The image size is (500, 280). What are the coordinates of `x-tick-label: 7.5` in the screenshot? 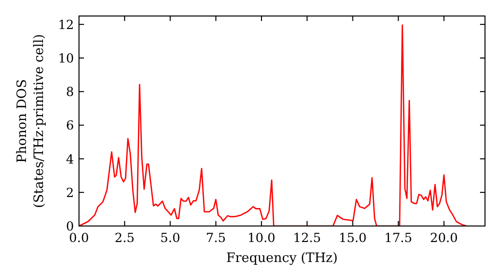 It's located at (216, 237).